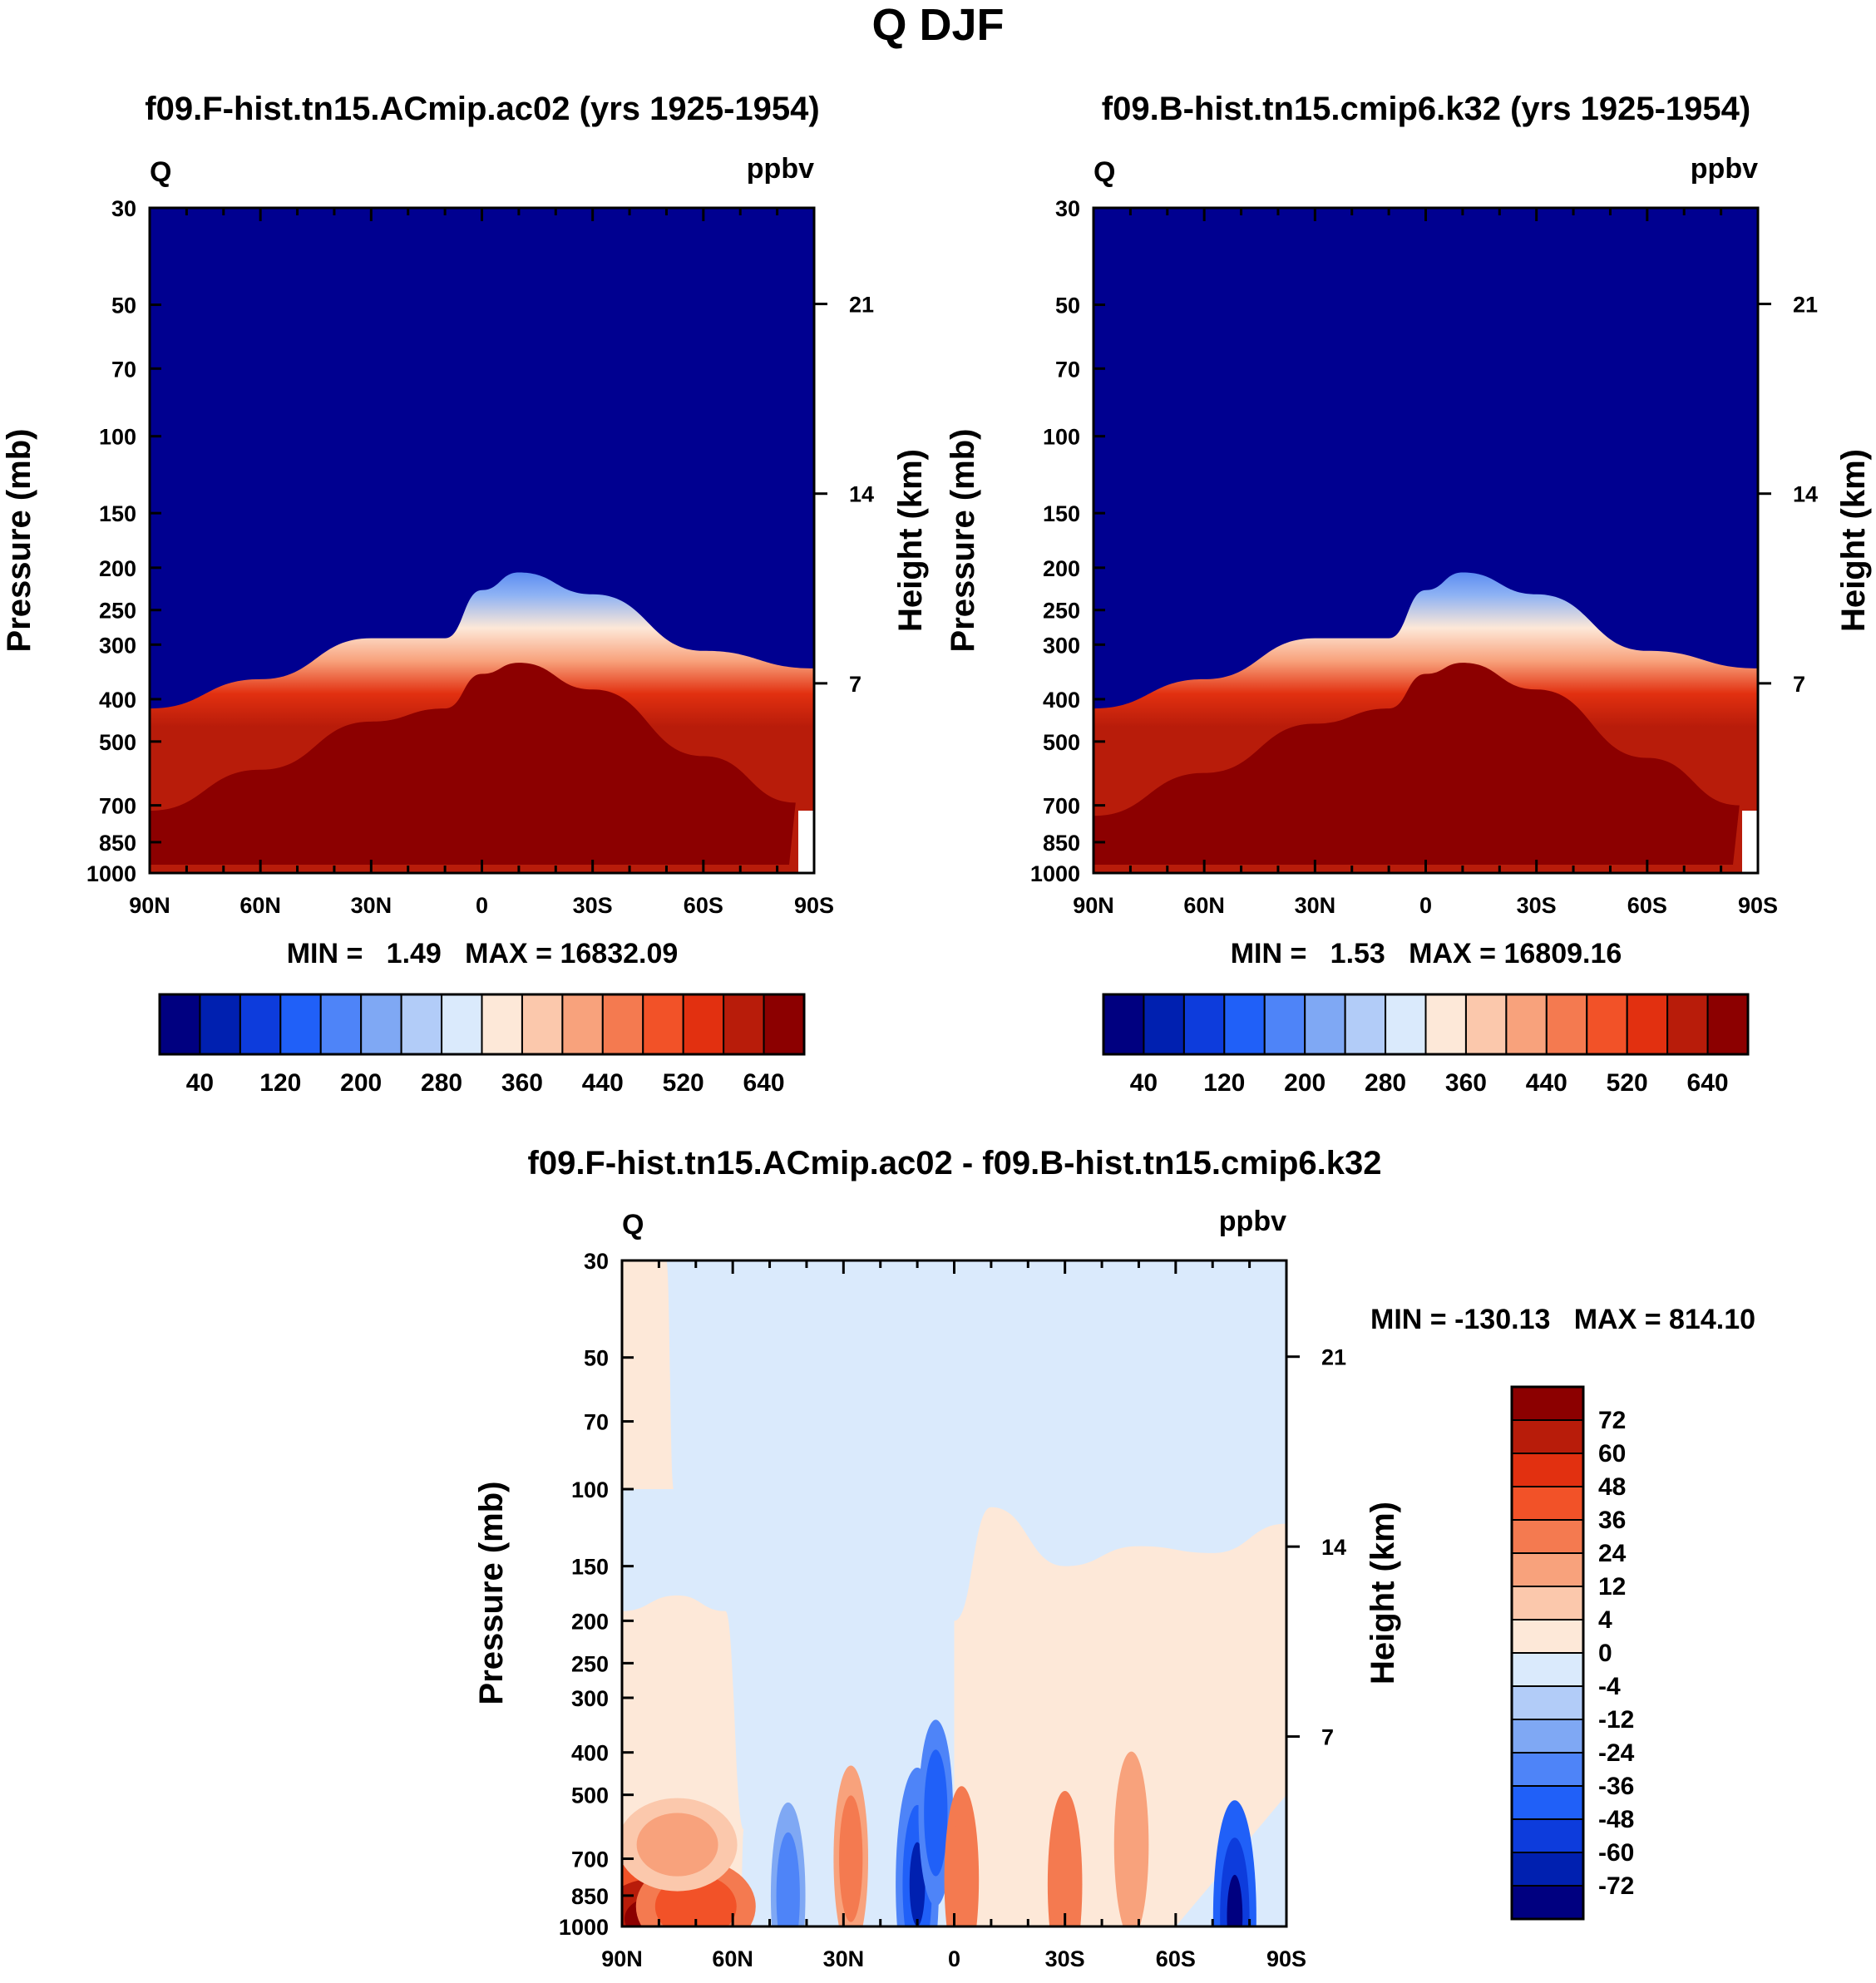  I want to click on x-tick-label: 90S, so click(1758, 905).